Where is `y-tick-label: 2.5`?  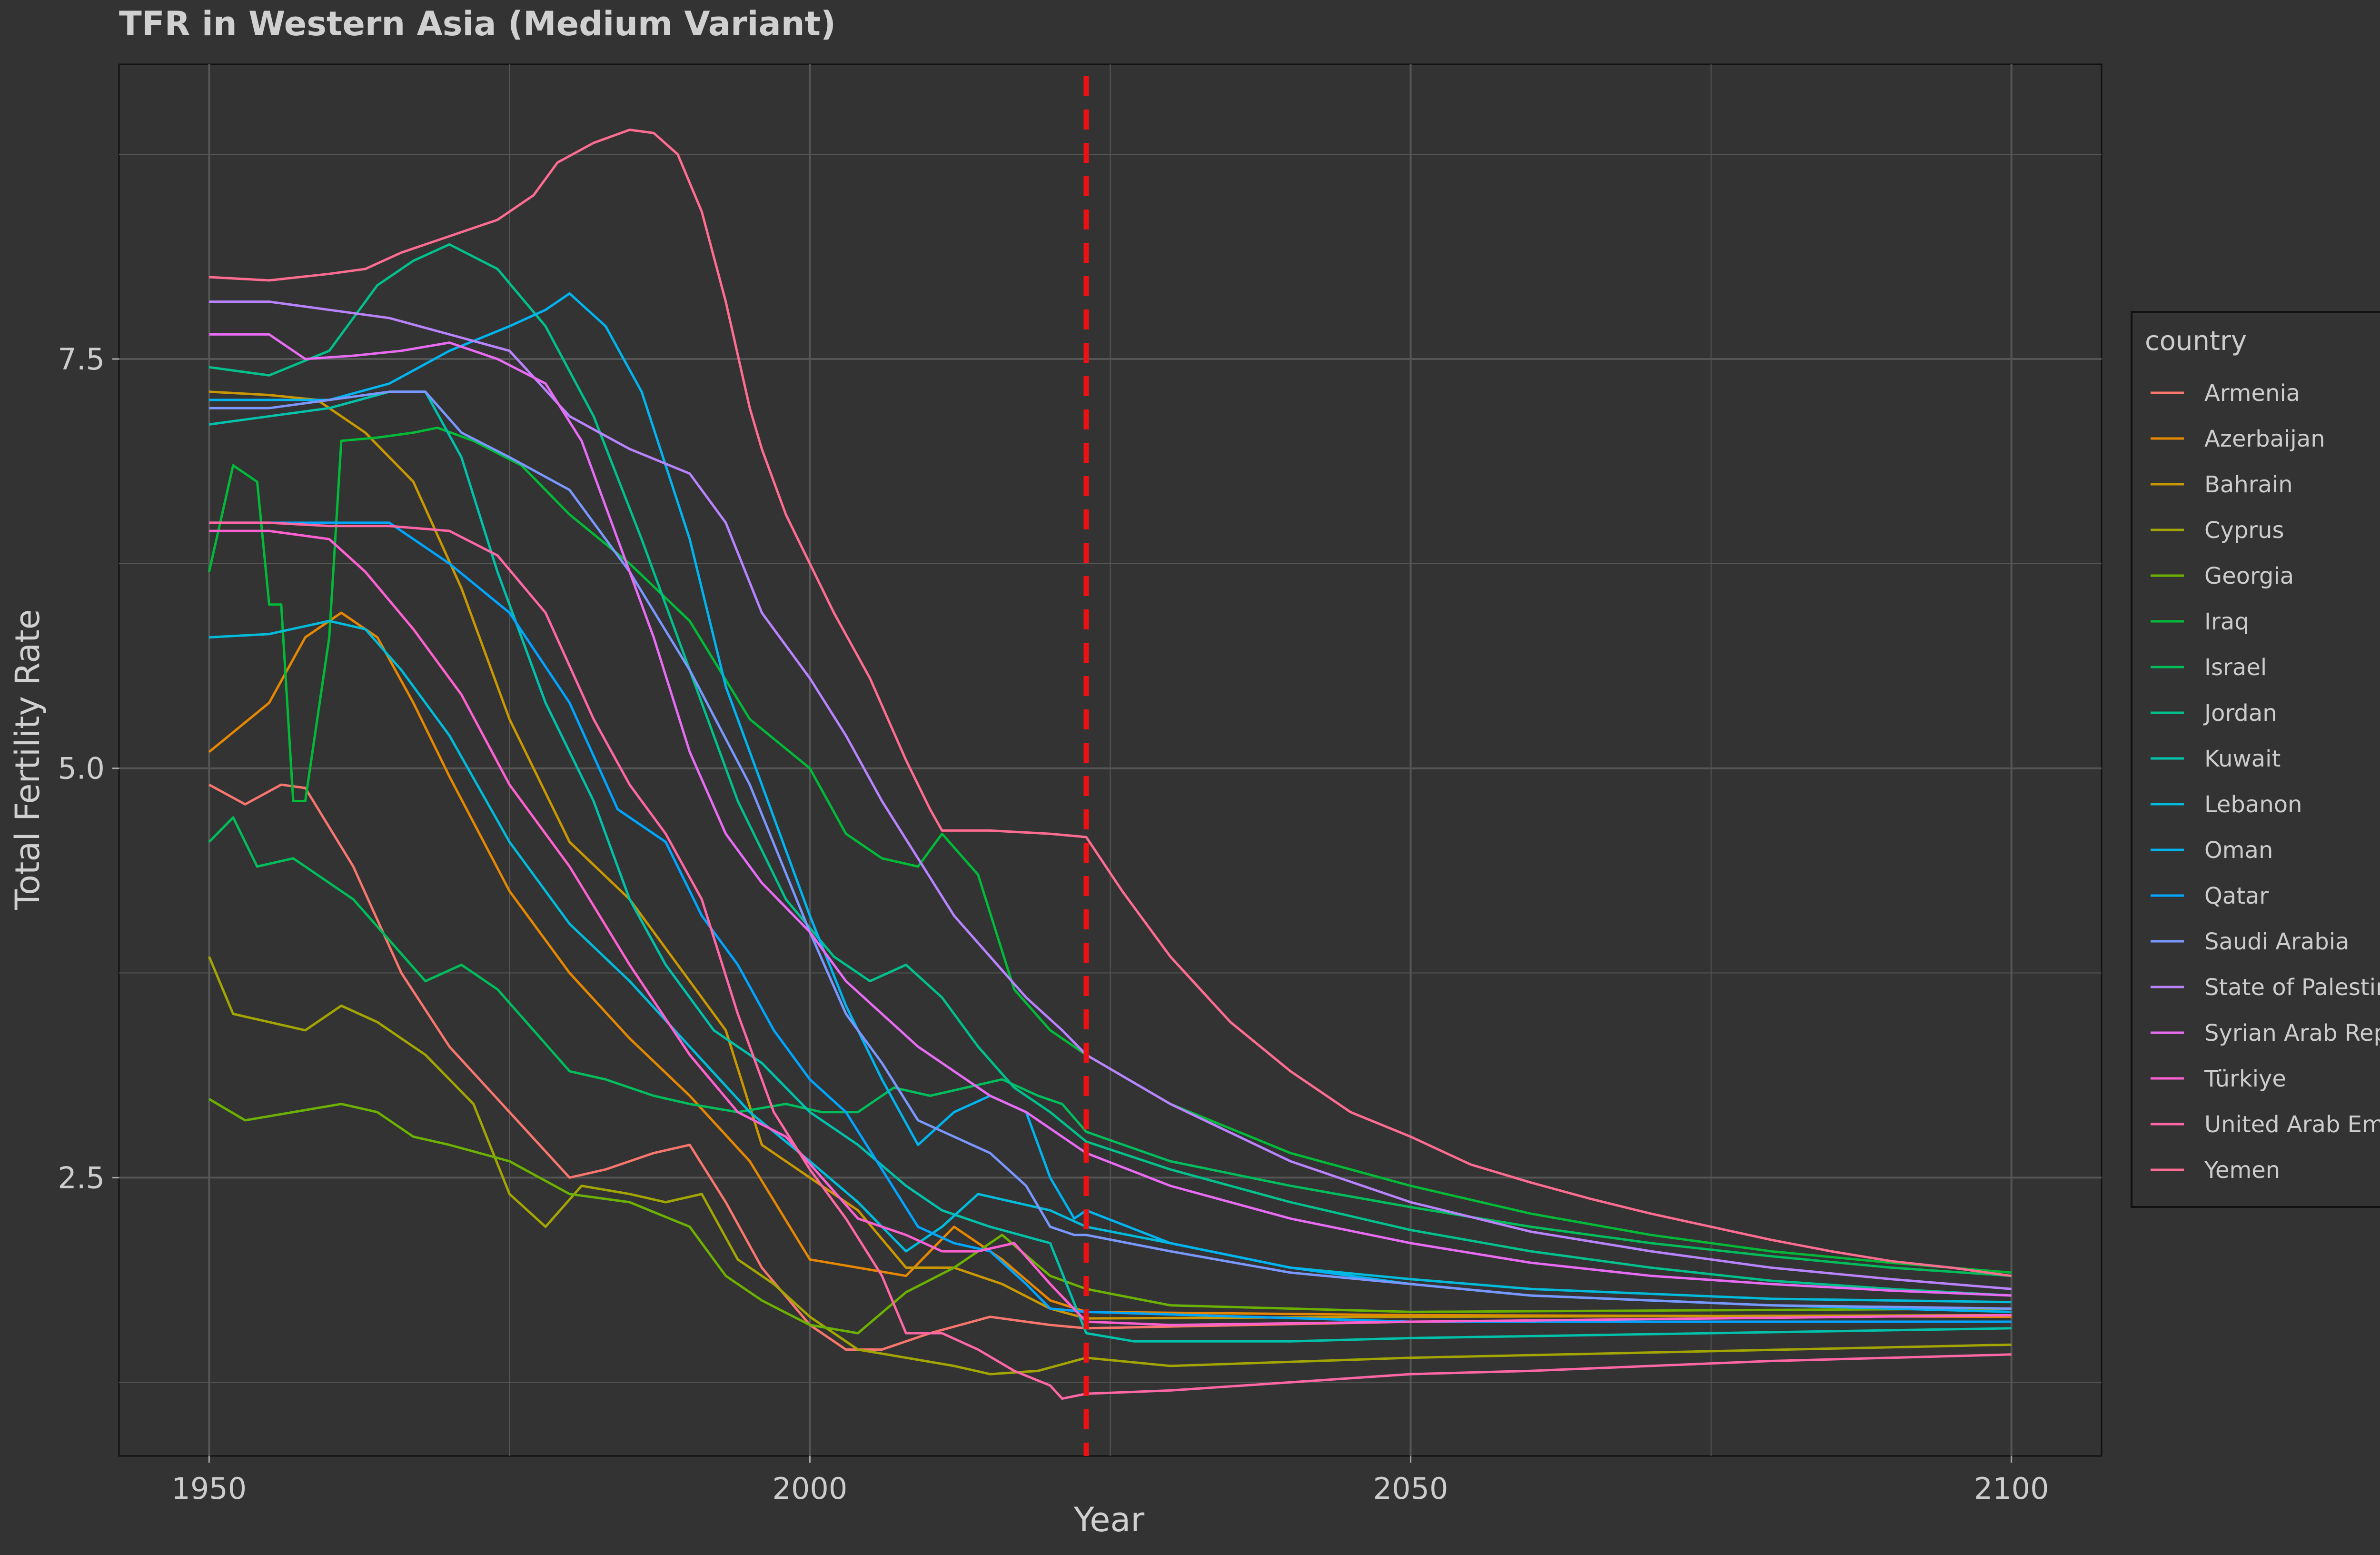
y-tick-label: 2.5 is located at coordinates (81, 1178).